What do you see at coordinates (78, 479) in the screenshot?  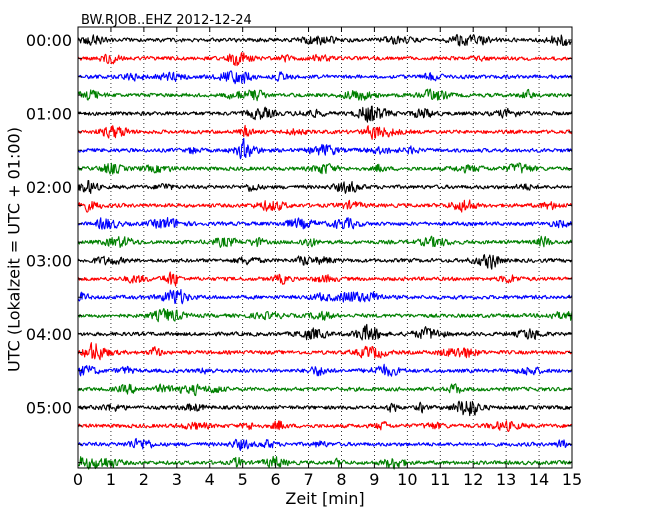 I see `x-tick-label: 0` at bounding box center [78, 479].